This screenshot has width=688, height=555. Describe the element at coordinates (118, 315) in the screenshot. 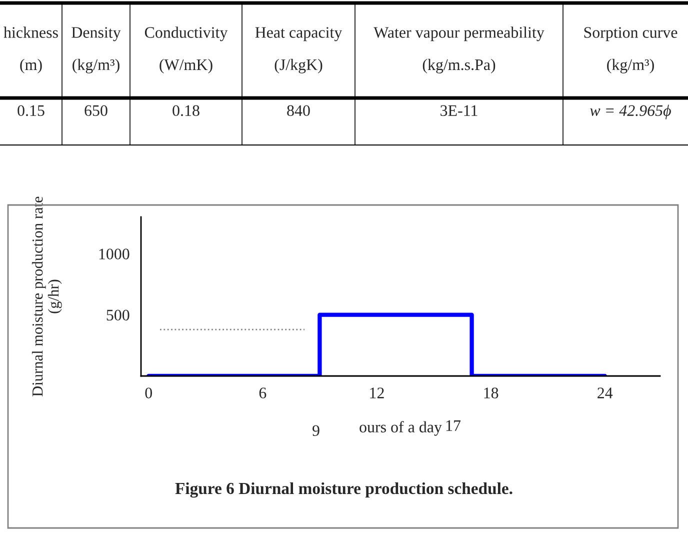

I see `y-tick-label: 500` at that location.